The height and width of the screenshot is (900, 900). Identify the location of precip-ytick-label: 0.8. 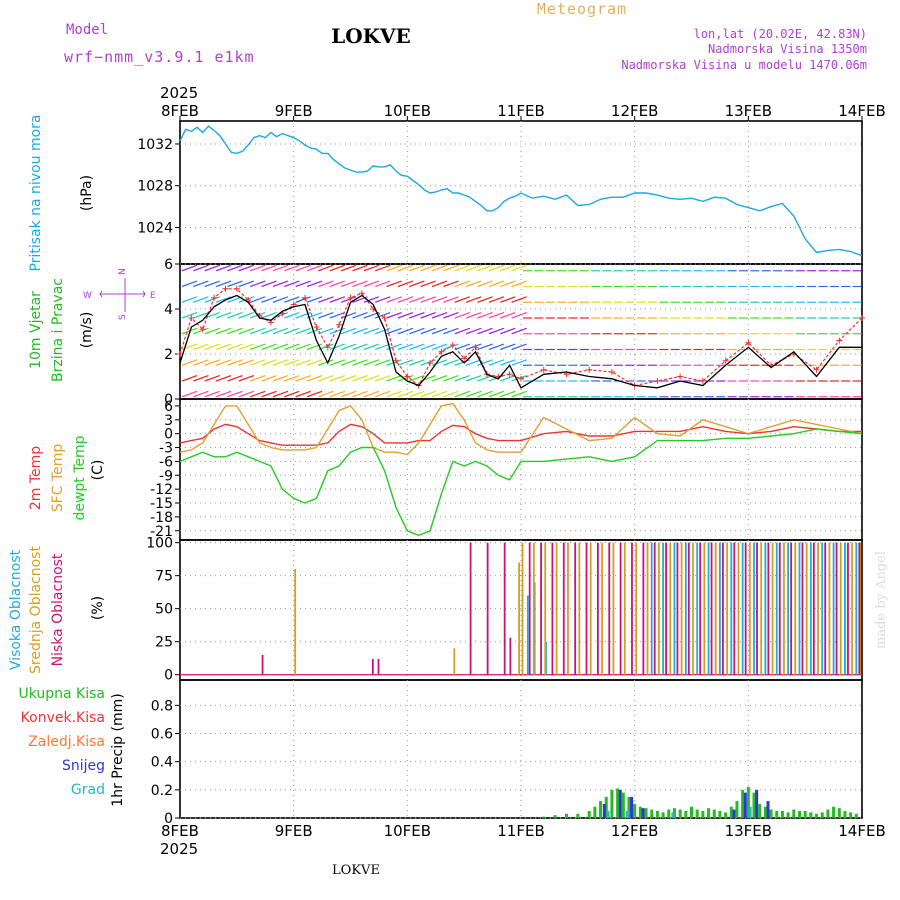
(162, 706).